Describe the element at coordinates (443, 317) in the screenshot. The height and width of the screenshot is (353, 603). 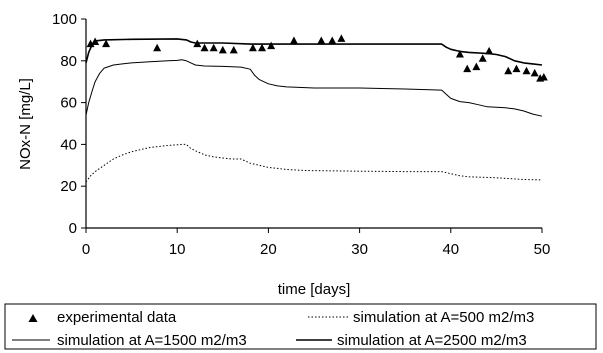
I see `legend-label-500: simulation at A=500 m2/m3` at that location.